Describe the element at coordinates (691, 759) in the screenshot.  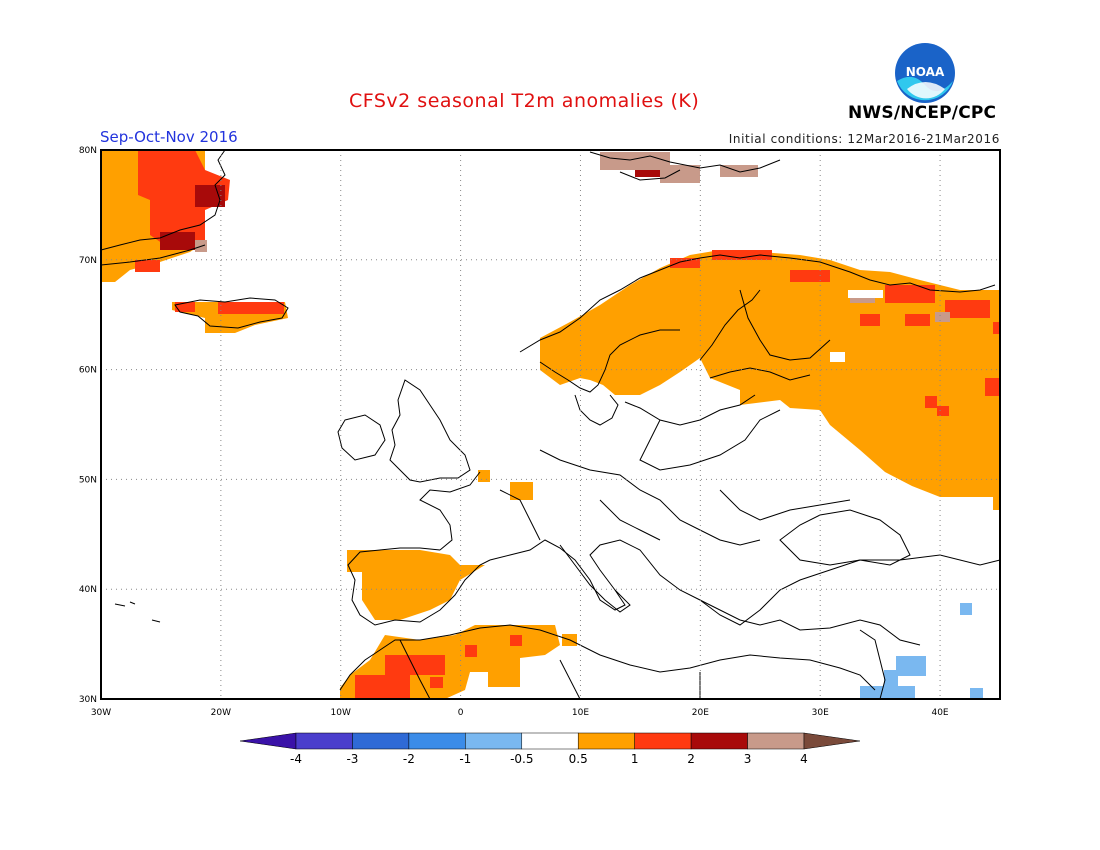
I see `colorbar-label: 2` at that location.